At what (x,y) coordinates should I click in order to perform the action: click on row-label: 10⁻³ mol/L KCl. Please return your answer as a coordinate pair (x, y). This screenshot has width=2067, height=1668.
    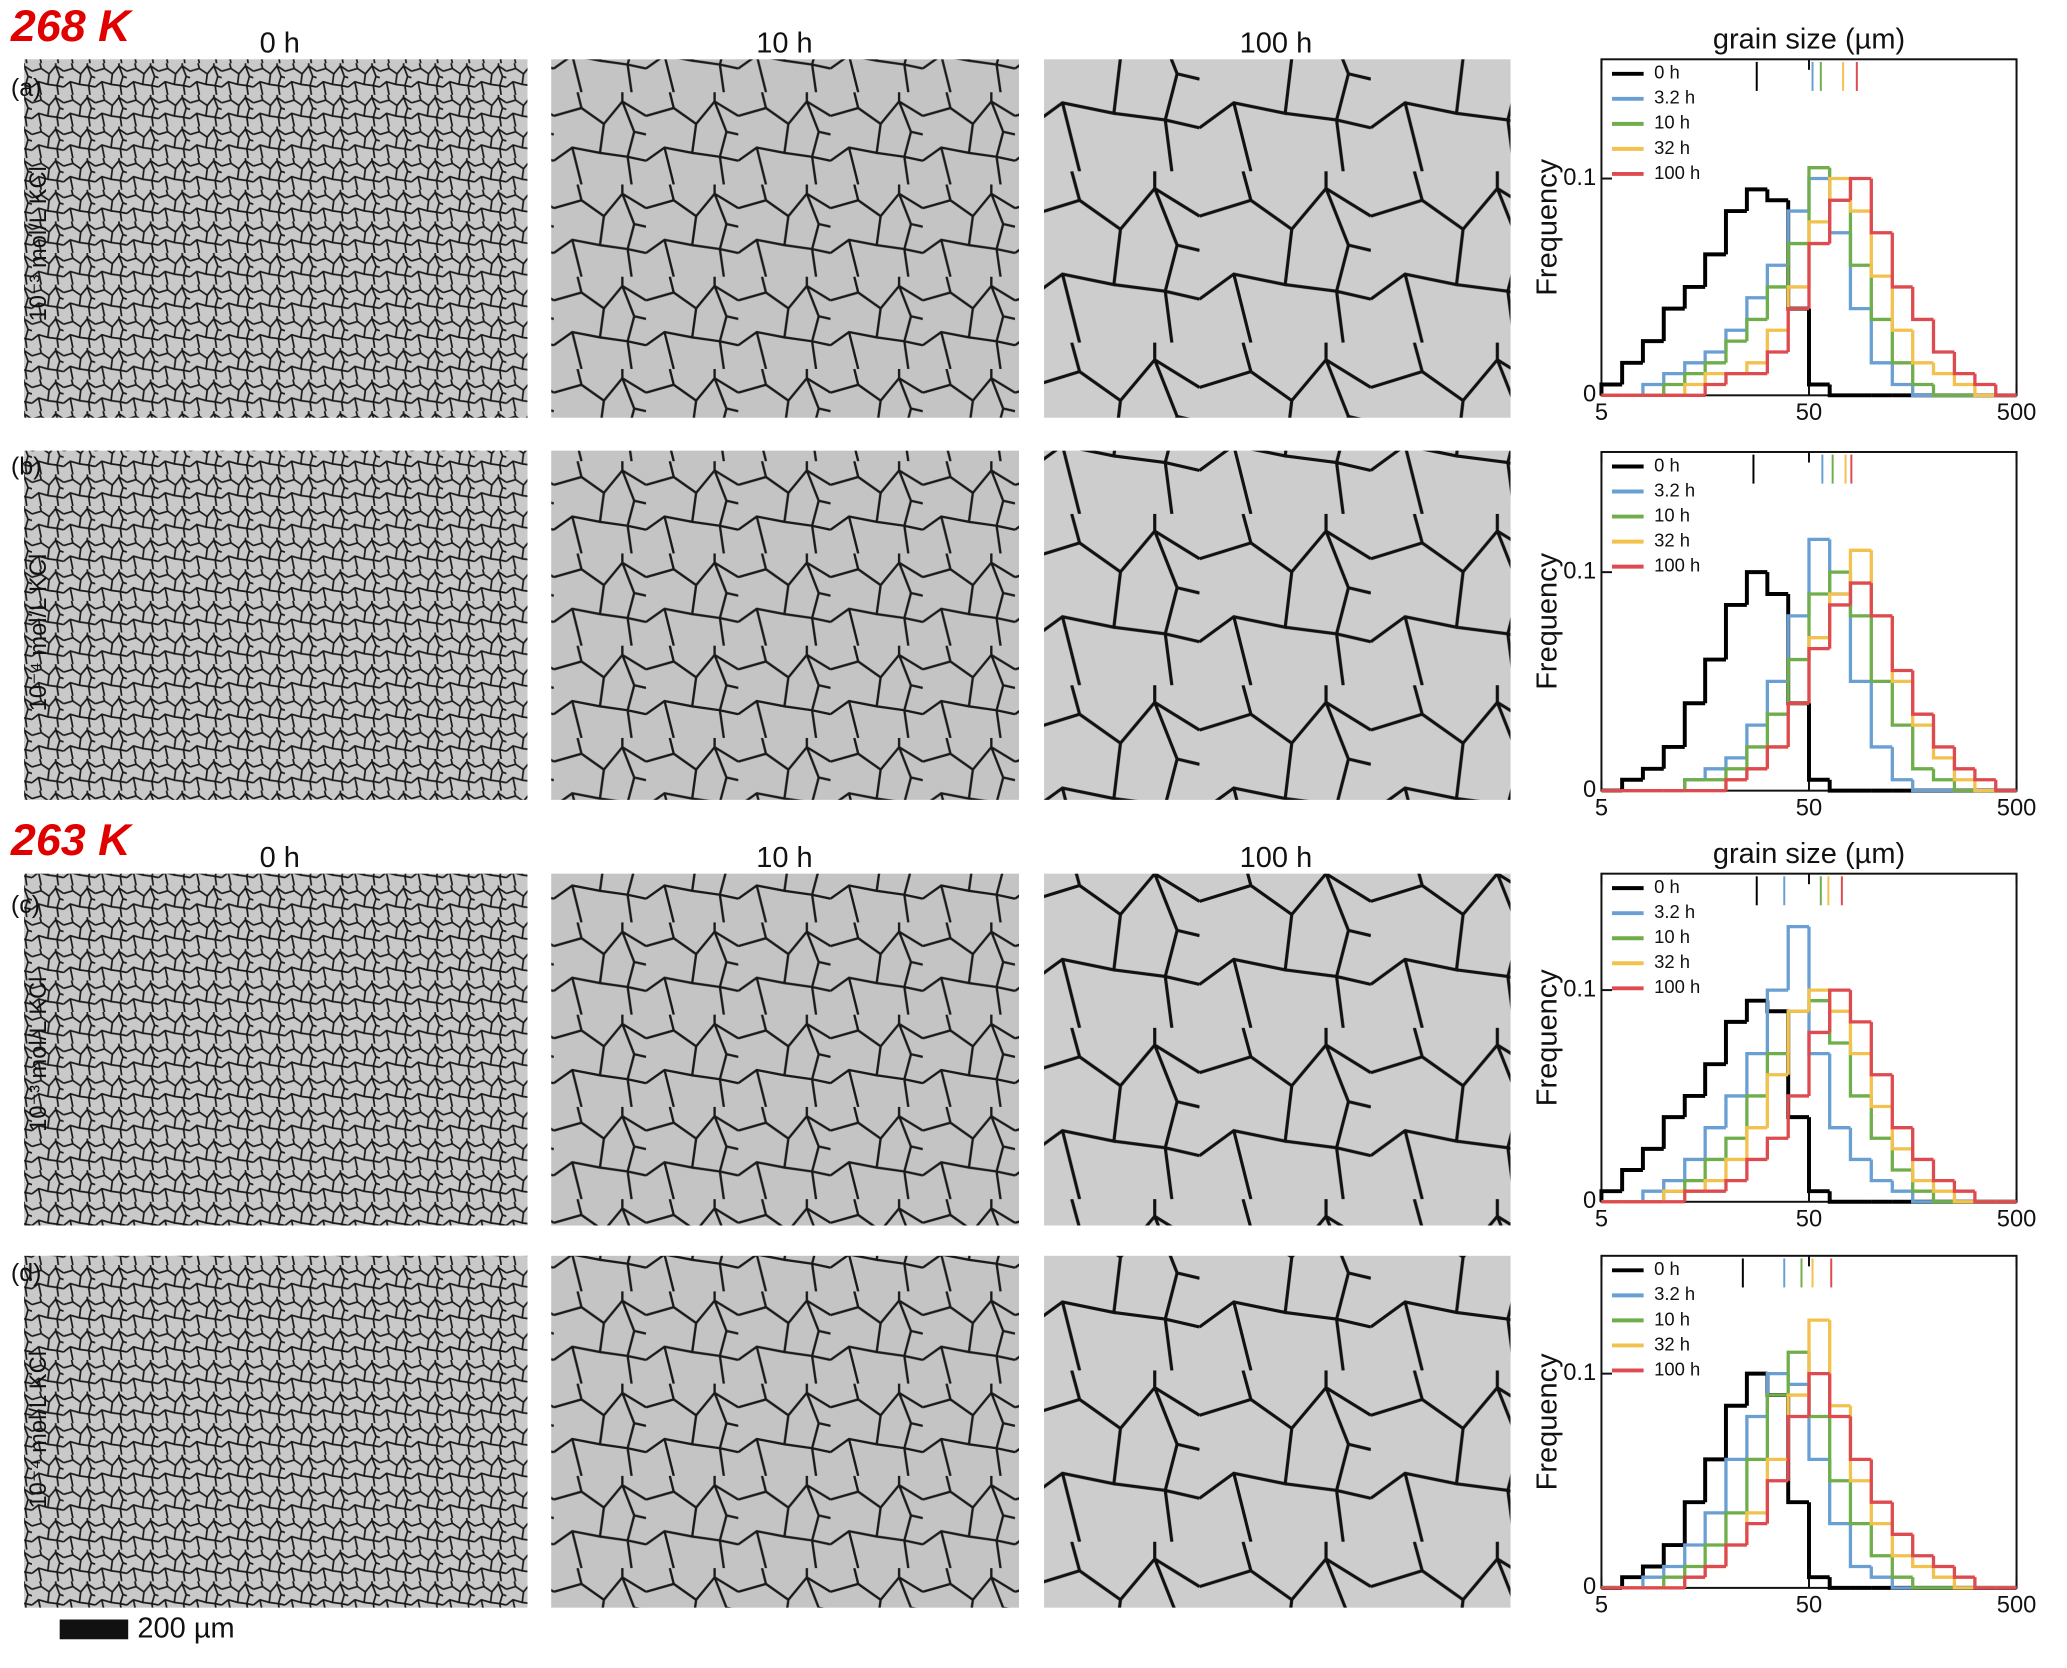
    Looking at the image, I should click on (39, 1054).